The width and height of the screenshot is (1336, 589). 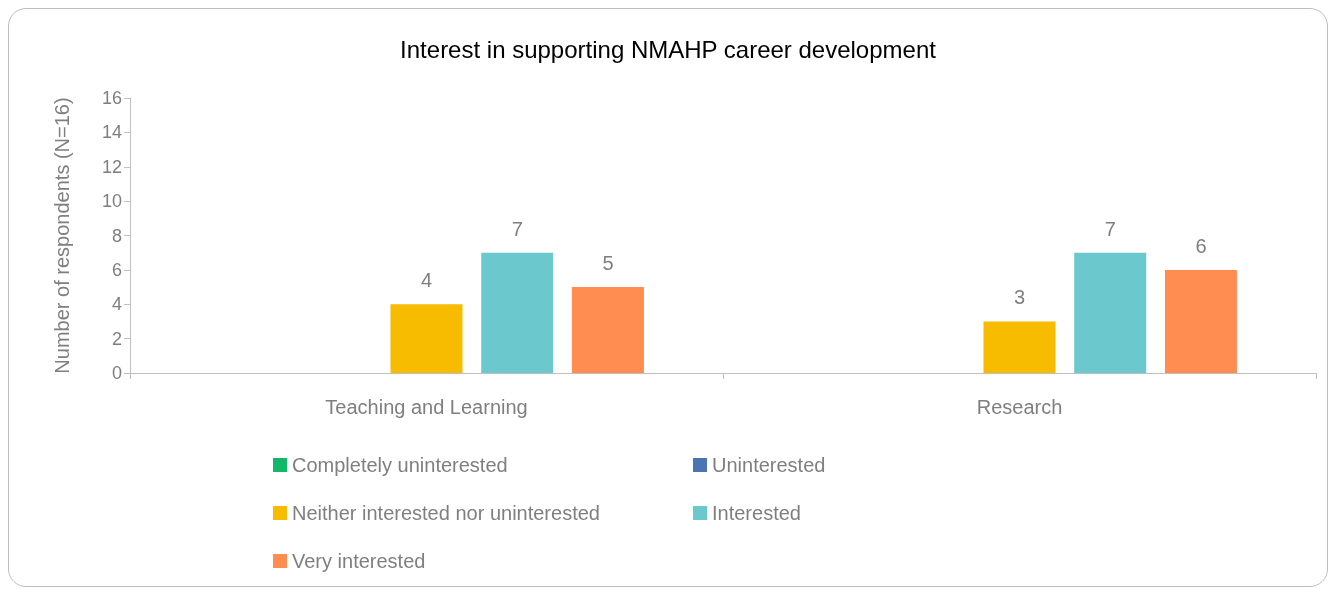 What do you see at coordinates (769, 465) in the screenshot?
I see `legend-label: Uninterested` at bounding box center [769, 465].